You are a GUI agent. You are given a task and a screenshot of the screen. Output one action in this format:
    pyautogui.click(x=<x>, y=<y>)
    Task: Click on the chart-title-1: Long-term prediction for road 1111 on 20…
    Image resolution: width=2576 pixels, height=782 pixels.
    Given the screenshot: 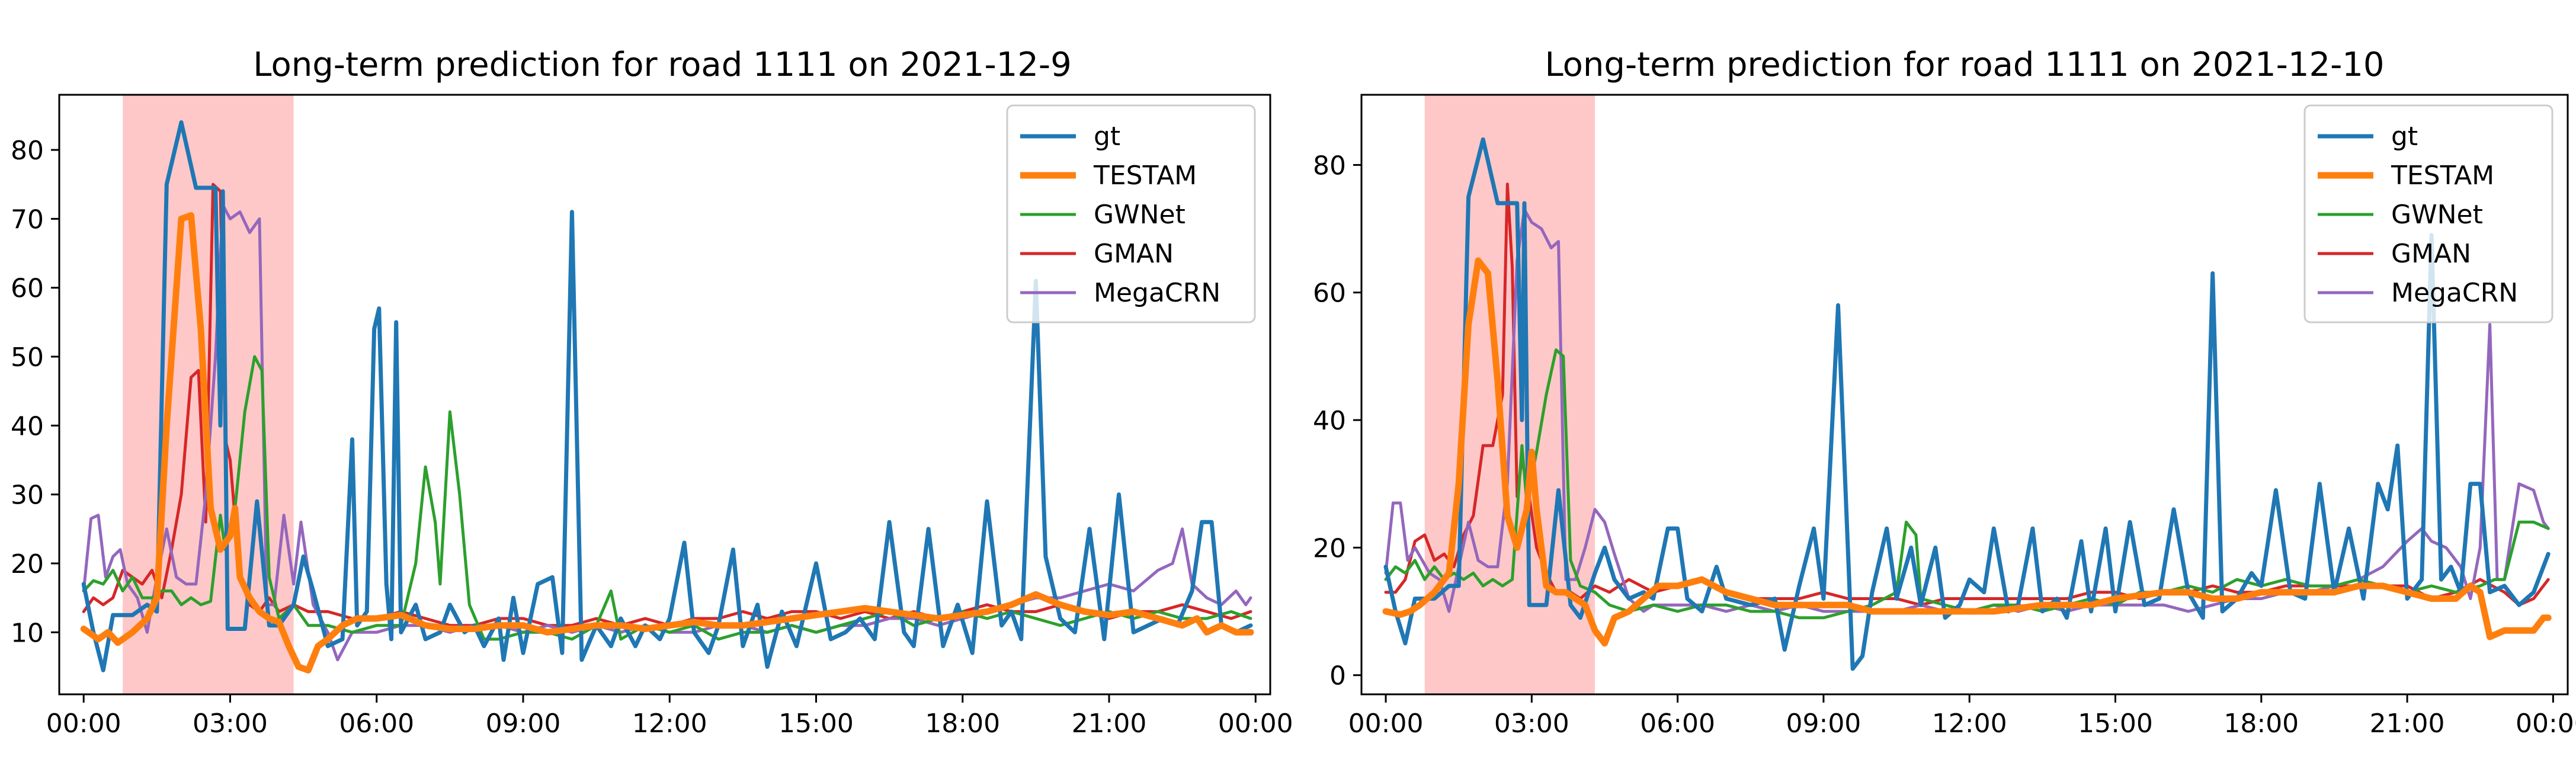 What is the action you would take?
    pyautogui.click(x=662, y=65)
    